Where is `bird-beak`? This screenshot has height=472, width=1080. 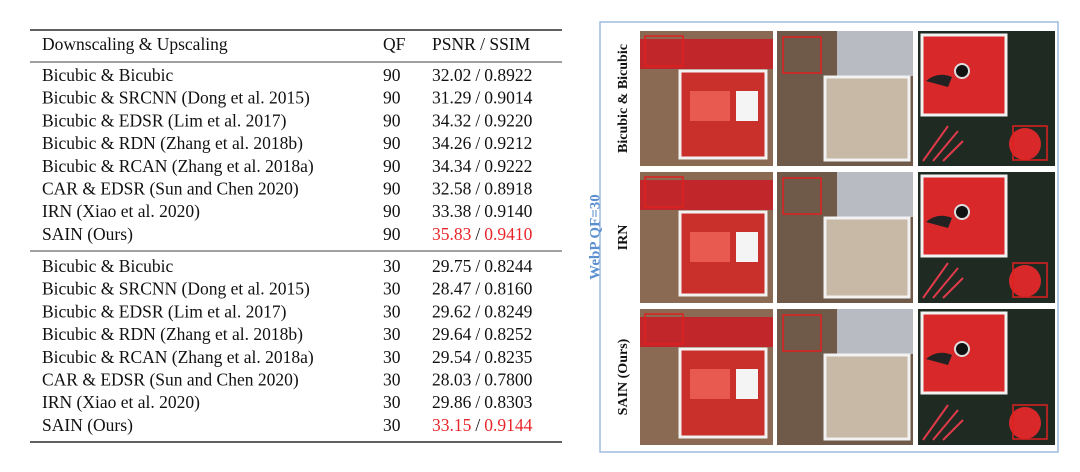
bird-beak is located at coordinates (939, 358).